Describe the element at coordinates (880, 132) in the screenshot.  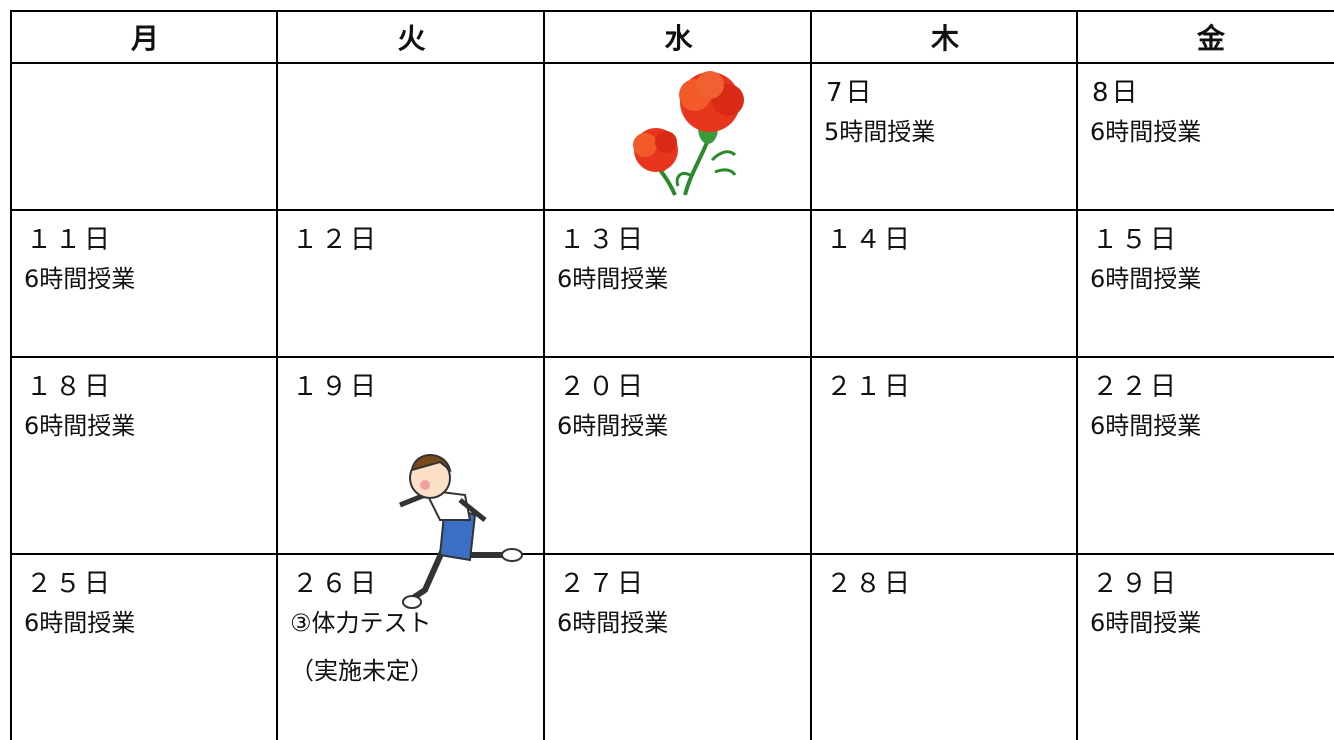
I see `note: 5時間授業` at that location.